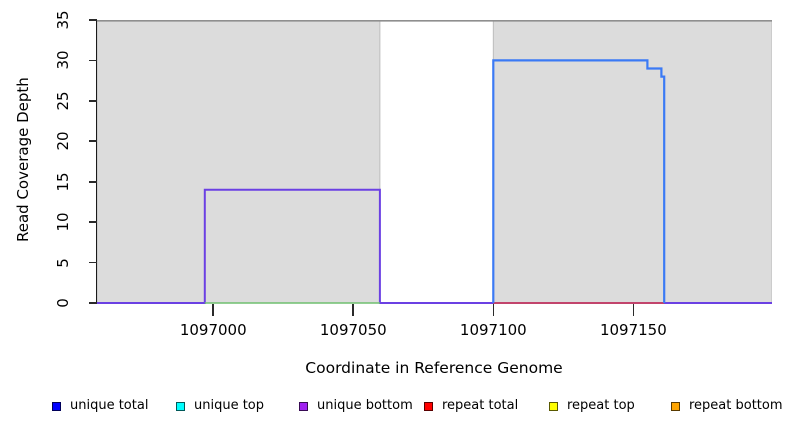 The height and width of the screenshot is (432, 792). I want to click on legend-label: repeat top, so click(601, 405).